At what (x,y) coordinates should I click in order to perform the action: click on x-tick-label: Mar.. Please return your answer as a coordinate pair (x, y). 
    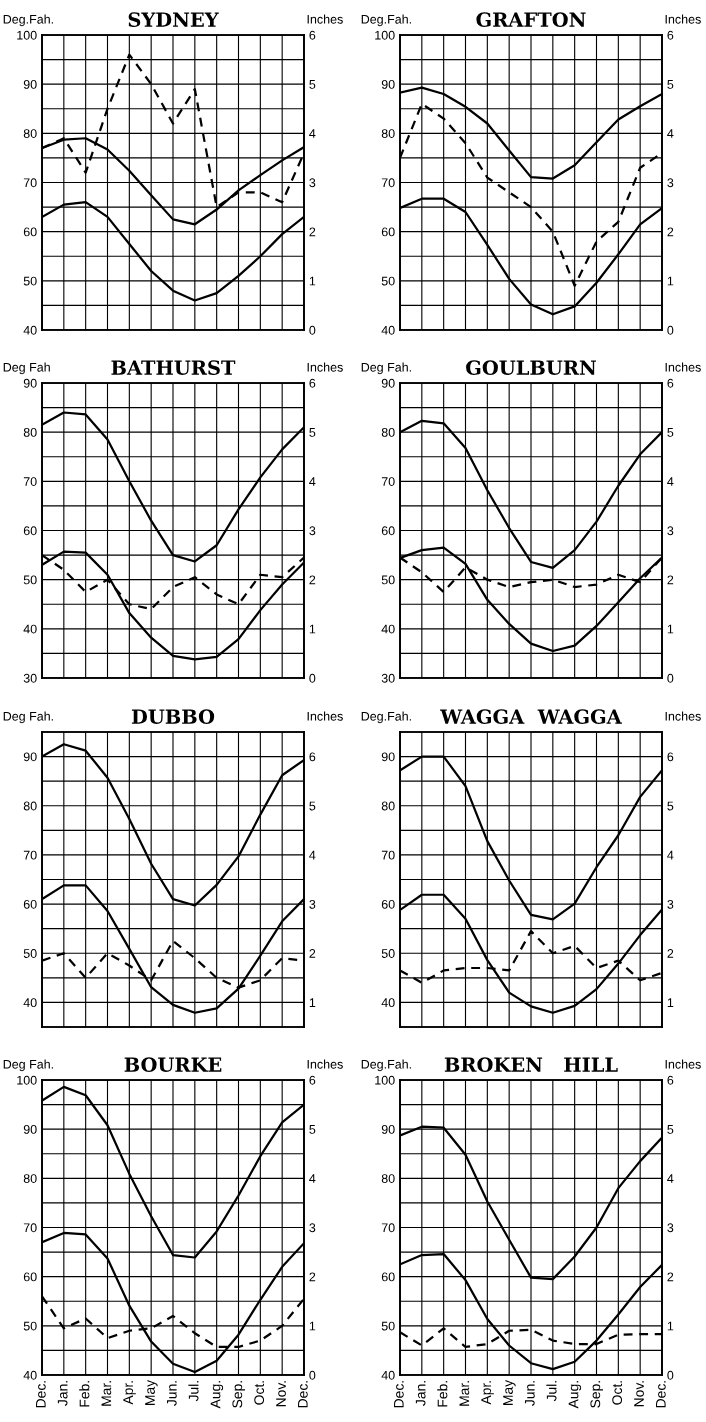
    Looking at the image, I should click on (464, 1393).